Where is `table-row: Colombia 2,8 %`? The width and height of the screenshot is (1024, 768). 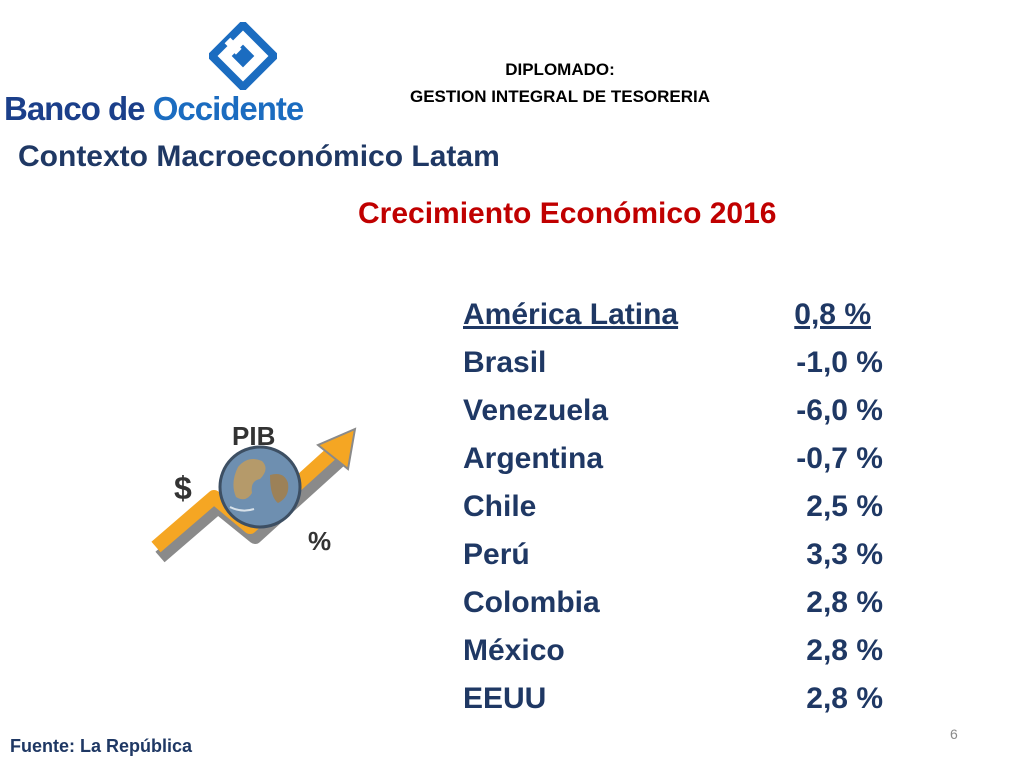 table-row: Colombia 2,8 % is located at coordinates (673, 603).